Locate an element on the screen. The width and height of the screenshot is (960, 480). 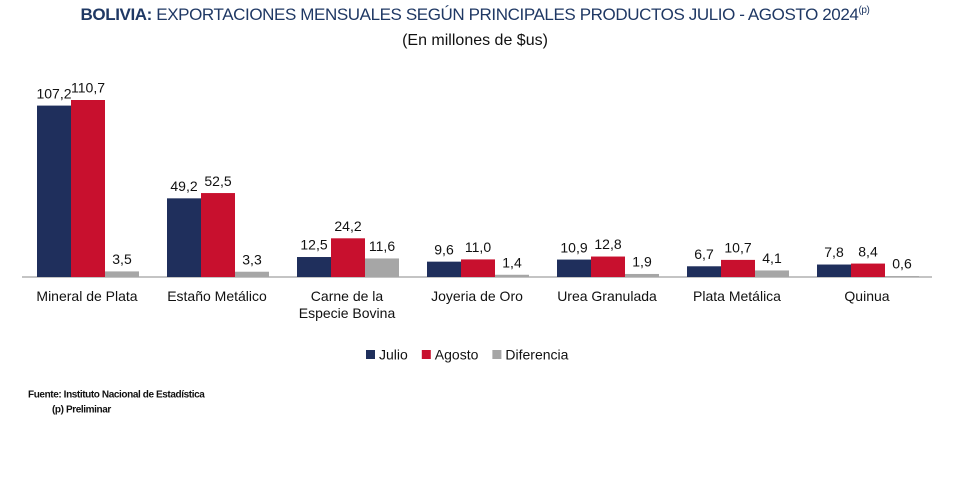
x-tick-label: Mineral de Plata is located at coordinates (87, 296).